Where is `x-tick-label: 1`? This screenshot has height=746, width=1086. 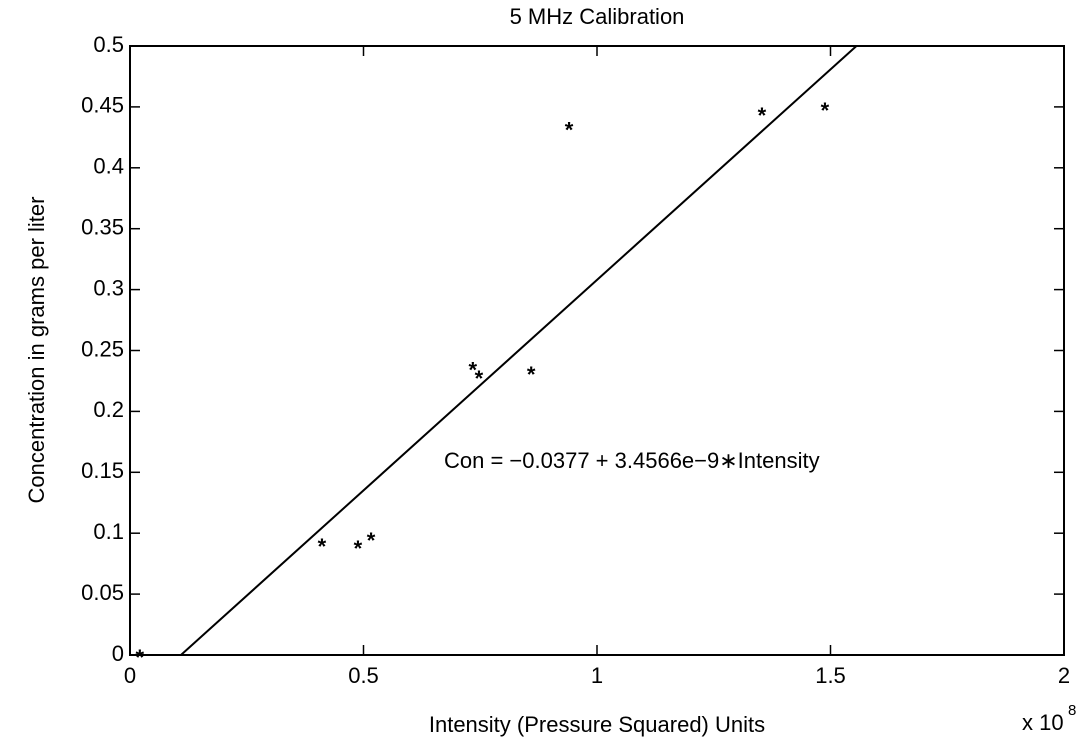
x-tick-label: 1 is located at coordinates (597, 675).